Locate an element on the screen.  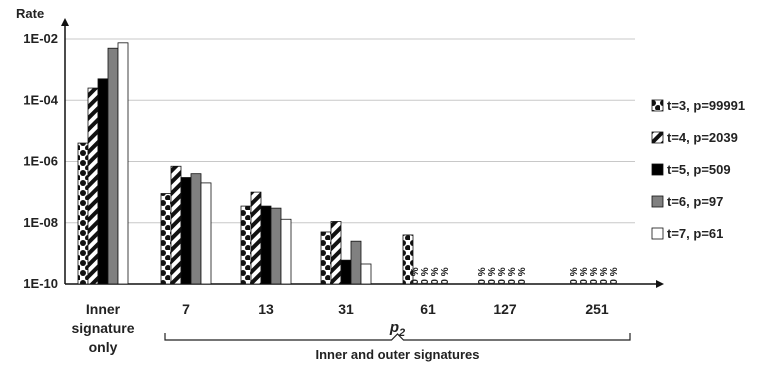
x-tick-label: 7 is located at coordinates (186, 309).